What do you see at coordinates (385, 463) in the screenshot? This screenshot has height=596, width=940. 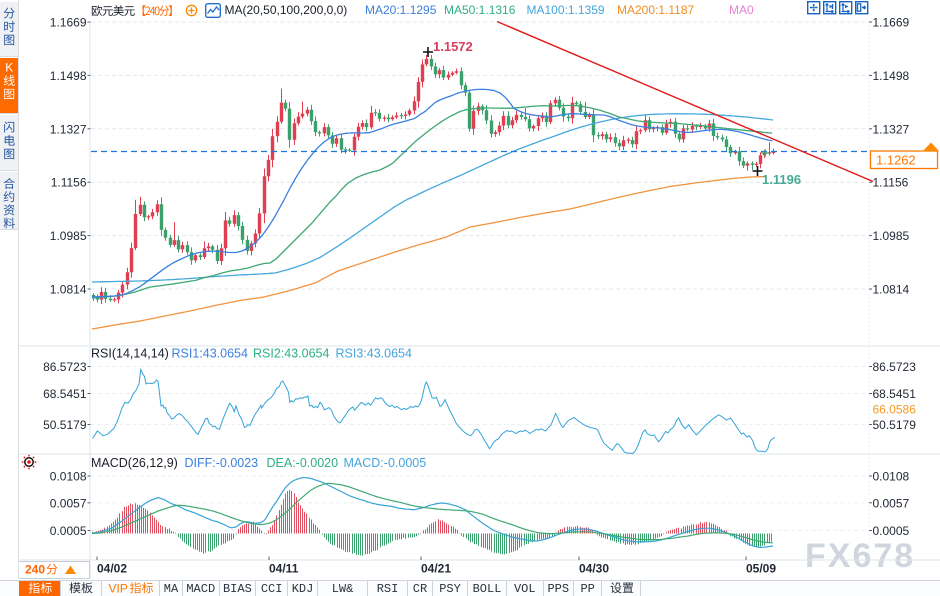 I see `svg-text: MACD:-0.0005` at bounding box center [385, 463].